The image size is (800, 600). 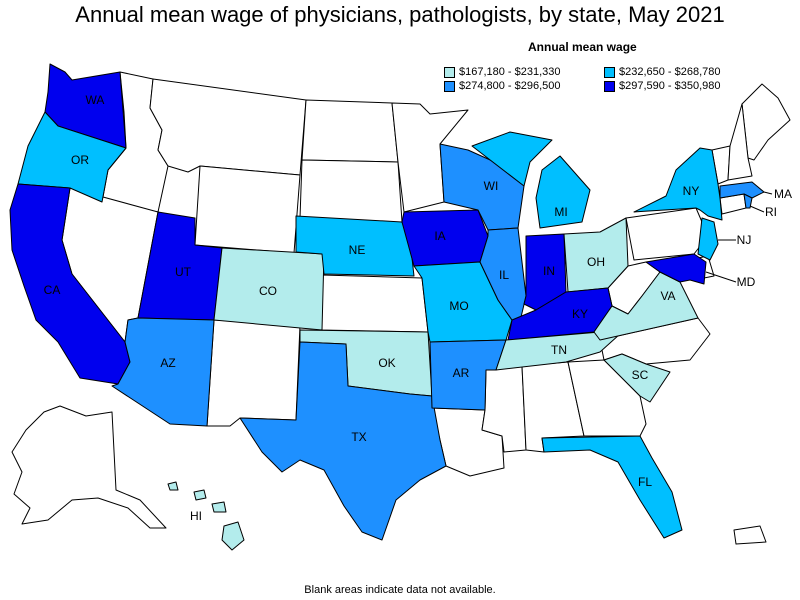 I want to click on legend-item-tier2: $232,650 - $268,780, so click(x=662, y=72).